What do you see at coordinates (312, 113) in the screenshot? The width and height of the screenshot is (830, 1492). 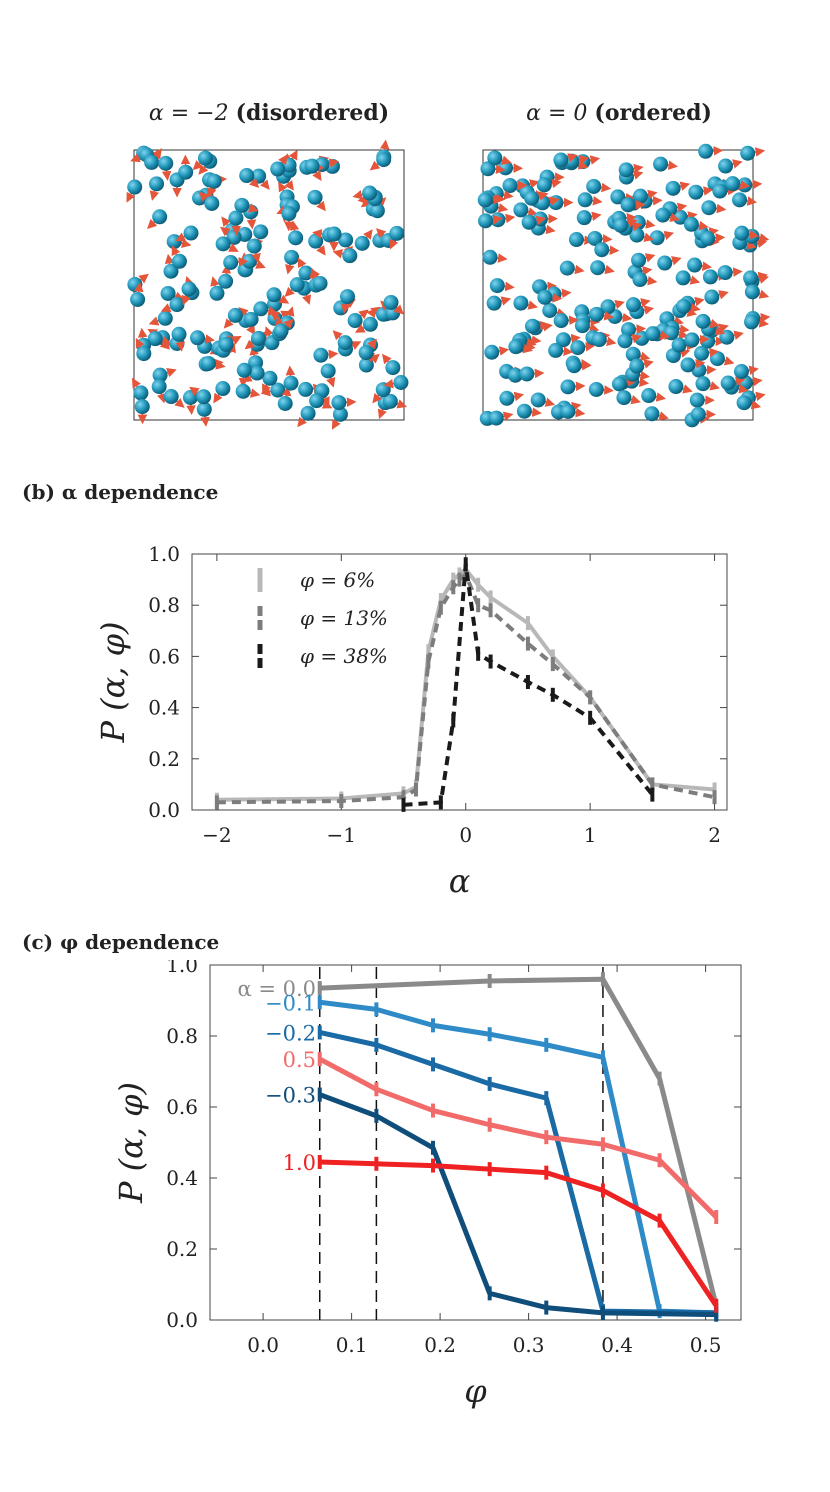 I see `left-title-word: (disordered)` at bounding box center [312, 113].